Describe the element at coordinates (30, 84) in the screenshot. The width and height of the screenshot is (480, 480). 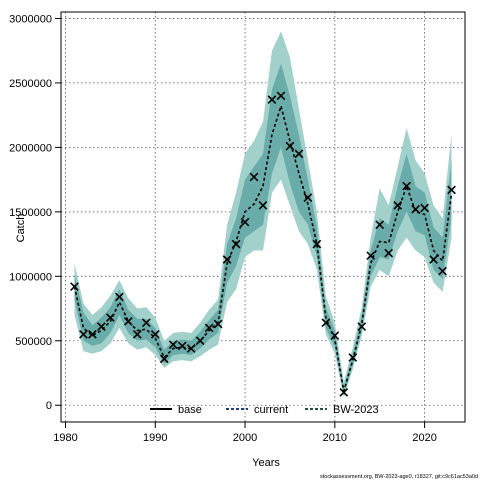
I see `y-tick-label: 2500000` at that location.